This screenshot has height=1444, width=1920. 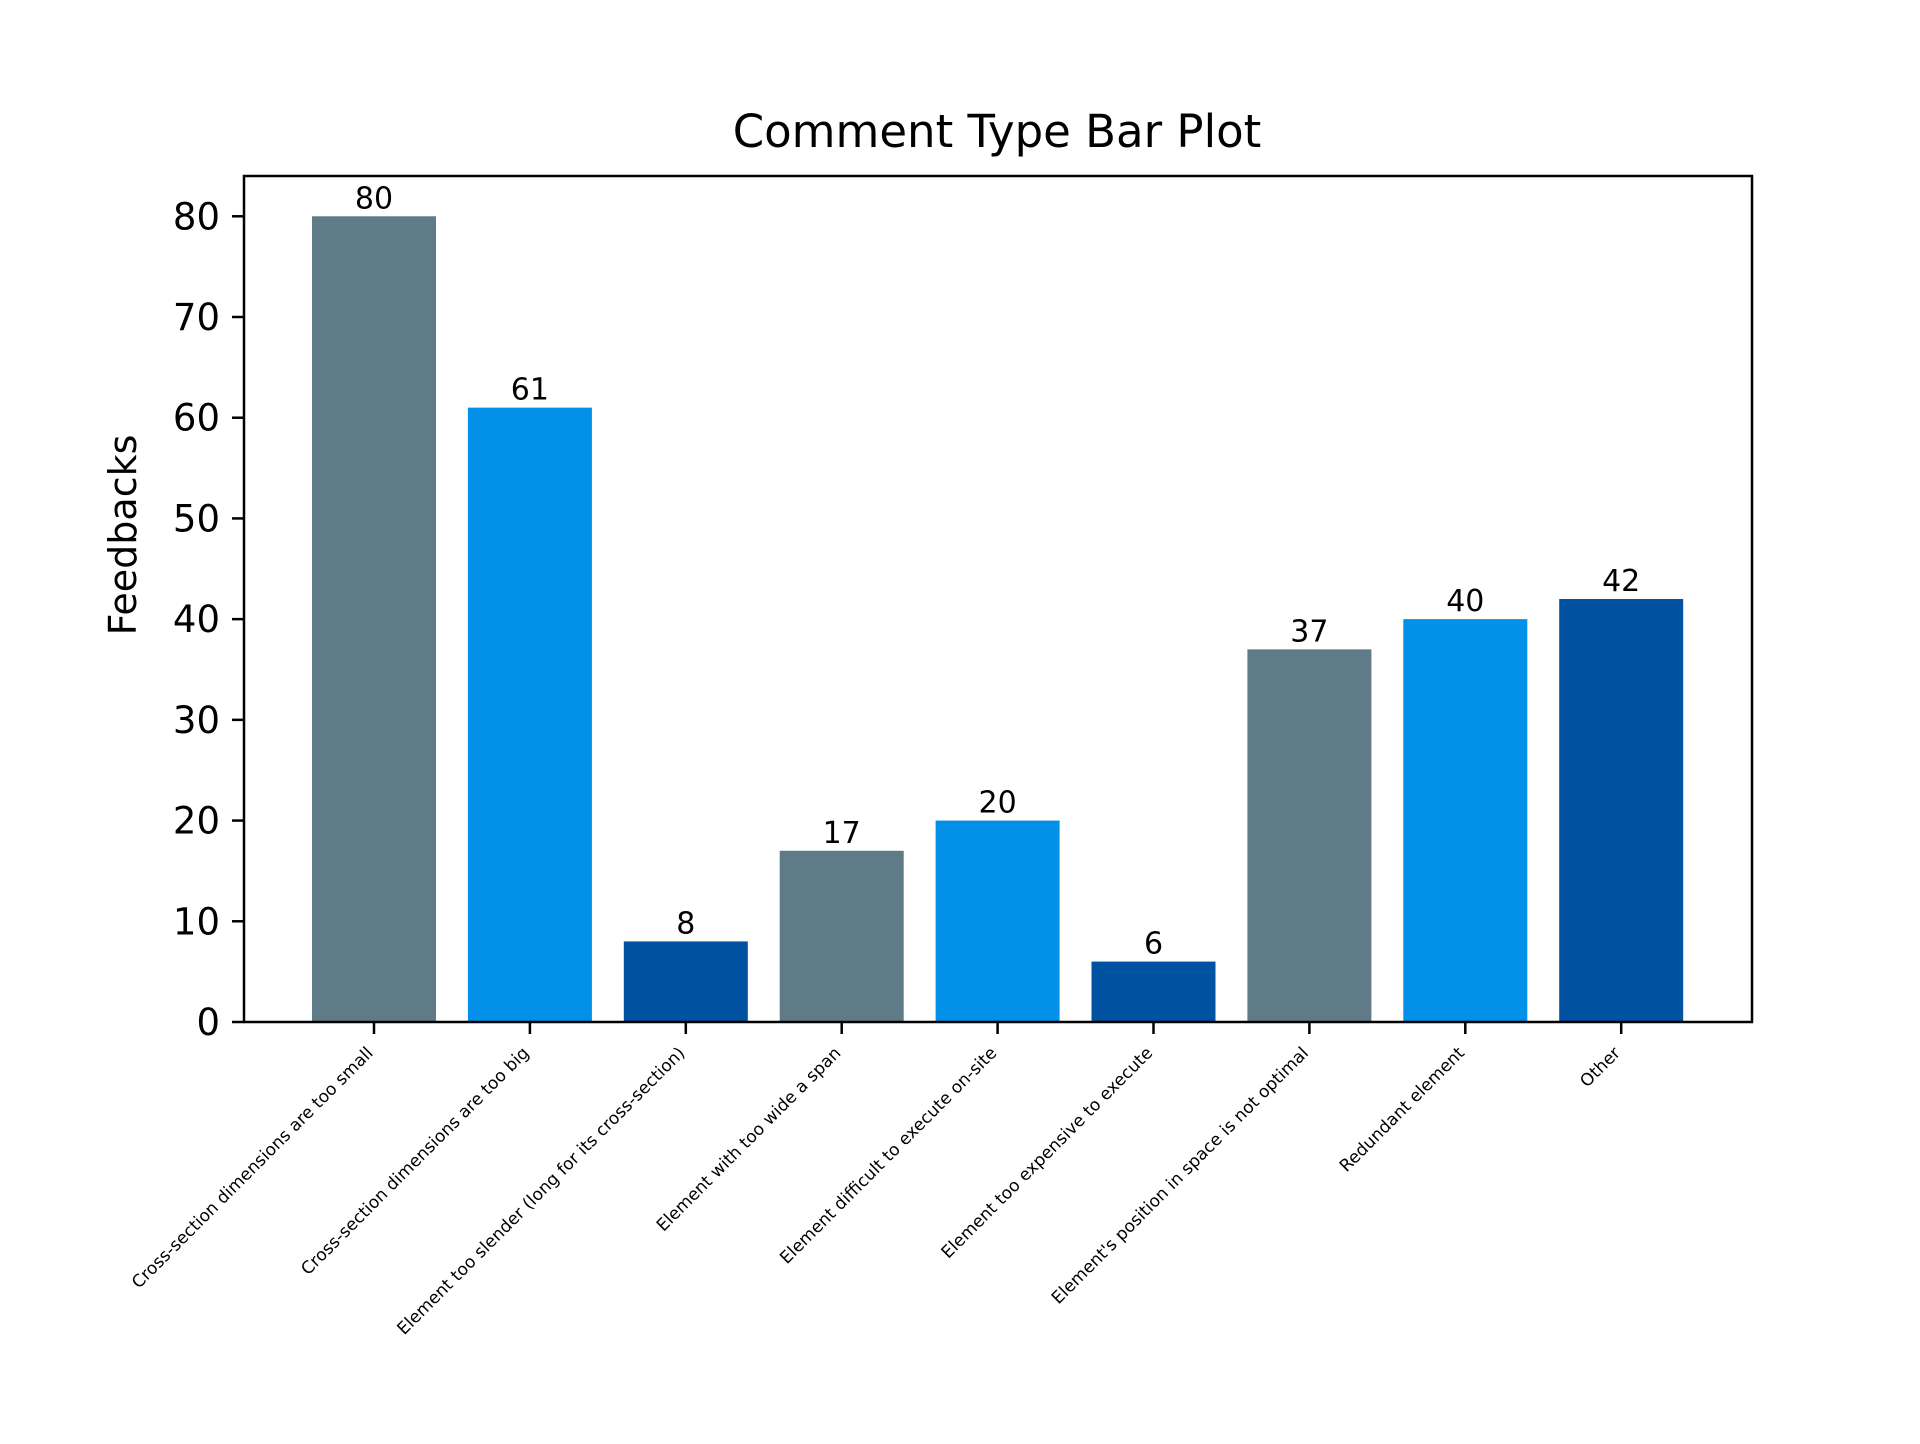 I want to click on y-tick-label: 70, so click(x=196, y=317).